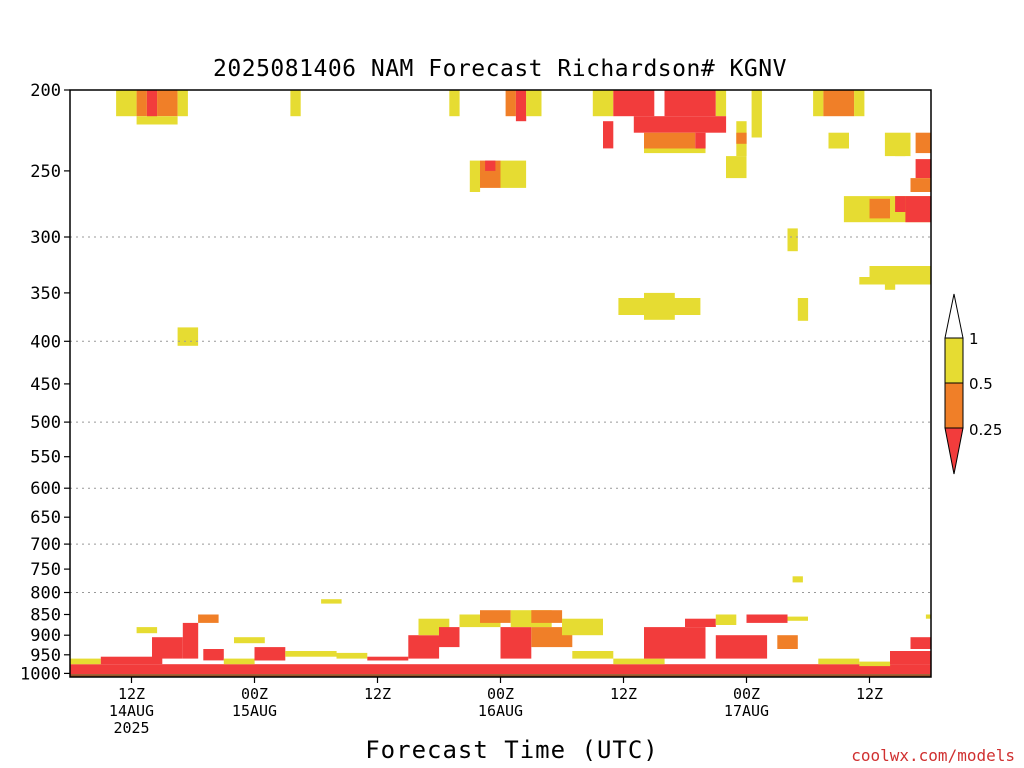 The width and height of the screenshot is (1024, 768). Describe the element at coordinates (45, 458) in the screenshot. I see `y-tick-label: 550` at that location.